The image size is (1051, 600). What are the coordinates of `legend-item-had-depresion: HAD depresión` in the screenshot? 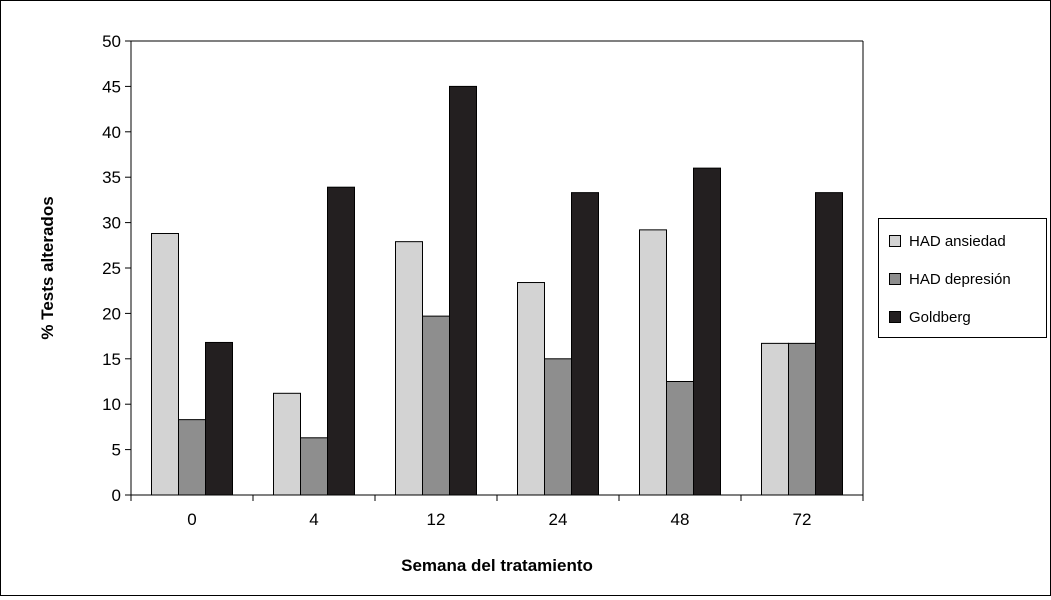 It's located at (950, 279).